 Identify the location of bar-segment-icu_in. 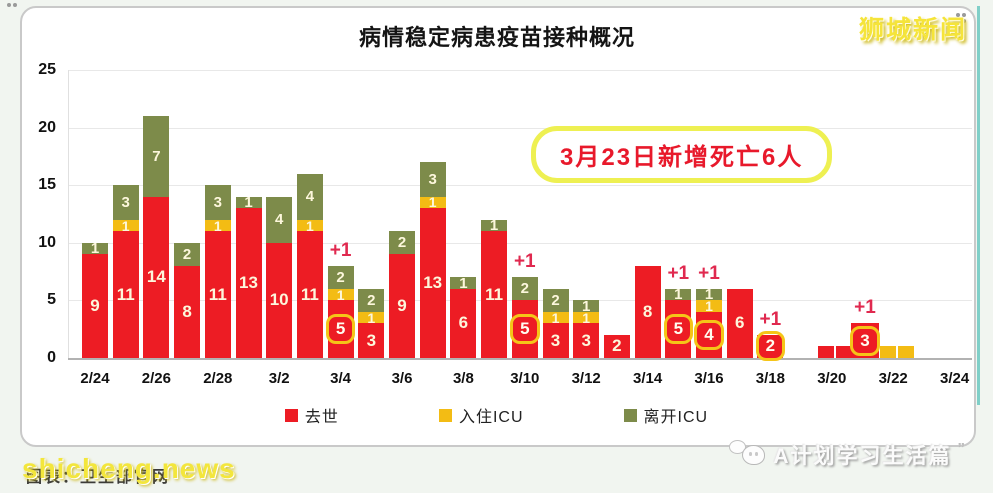
(906, 352).